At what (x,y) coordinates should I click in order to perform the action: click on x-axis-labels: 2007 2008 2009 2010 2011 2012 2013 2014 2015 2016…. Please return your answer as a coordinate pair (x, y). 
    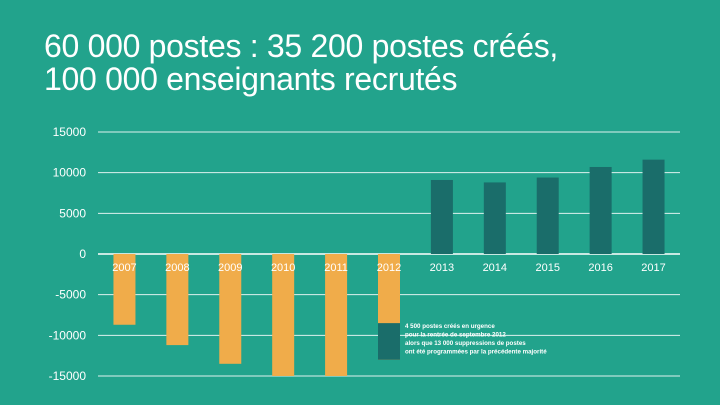
    Looking at the image, I should click on (389, 268).